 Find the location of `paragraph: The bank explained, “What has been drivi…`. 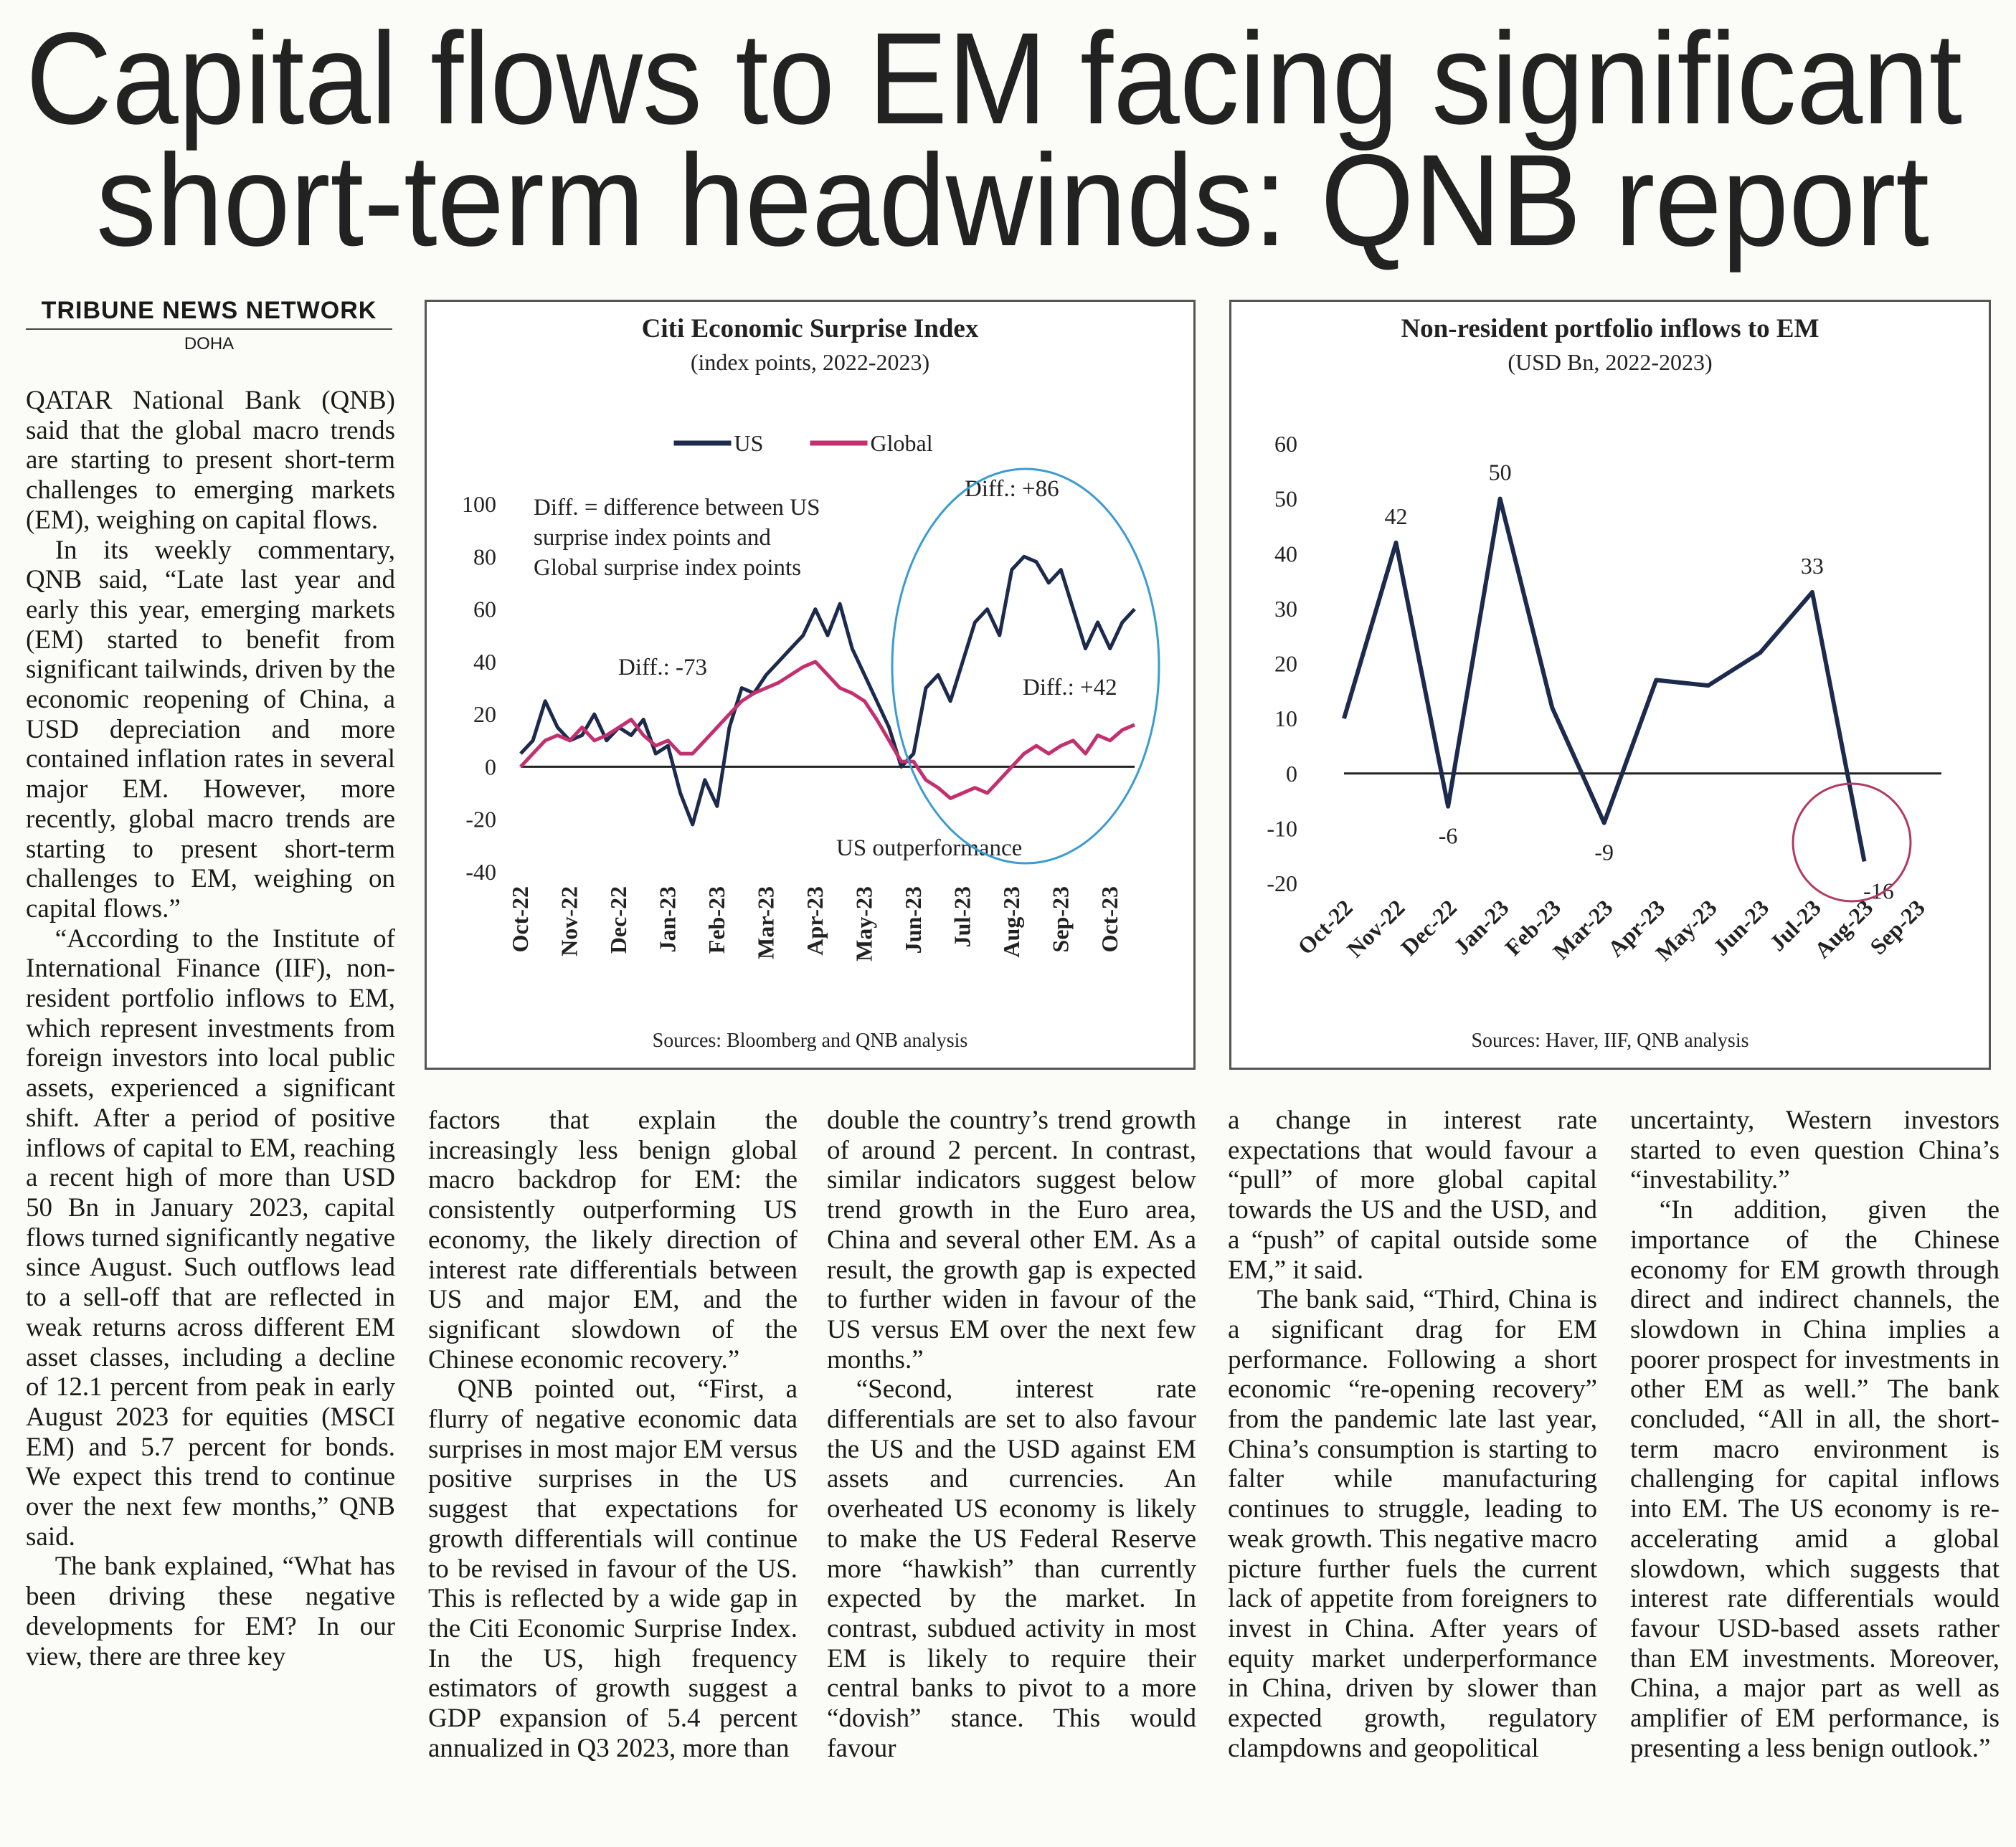

paragraph: The bank explained, “What has been drivi… is located at coordinates (210, 1611).